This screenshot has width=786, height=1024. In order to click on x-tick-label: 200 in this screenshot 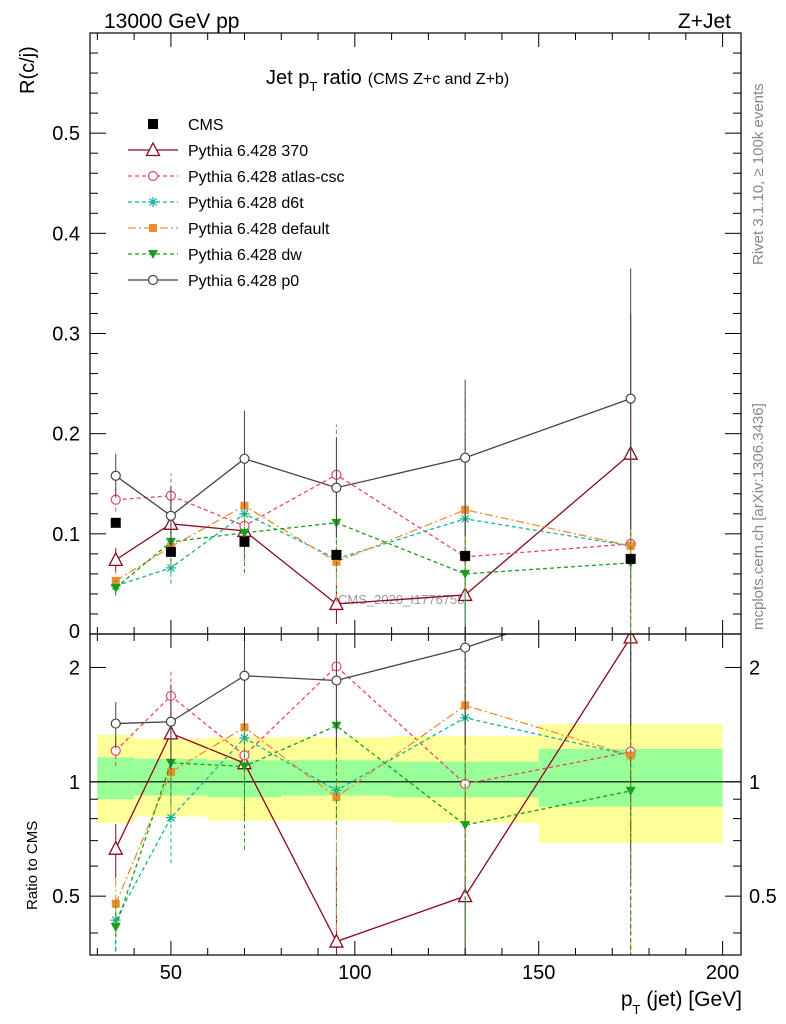, I will do `click(722, 973)`.